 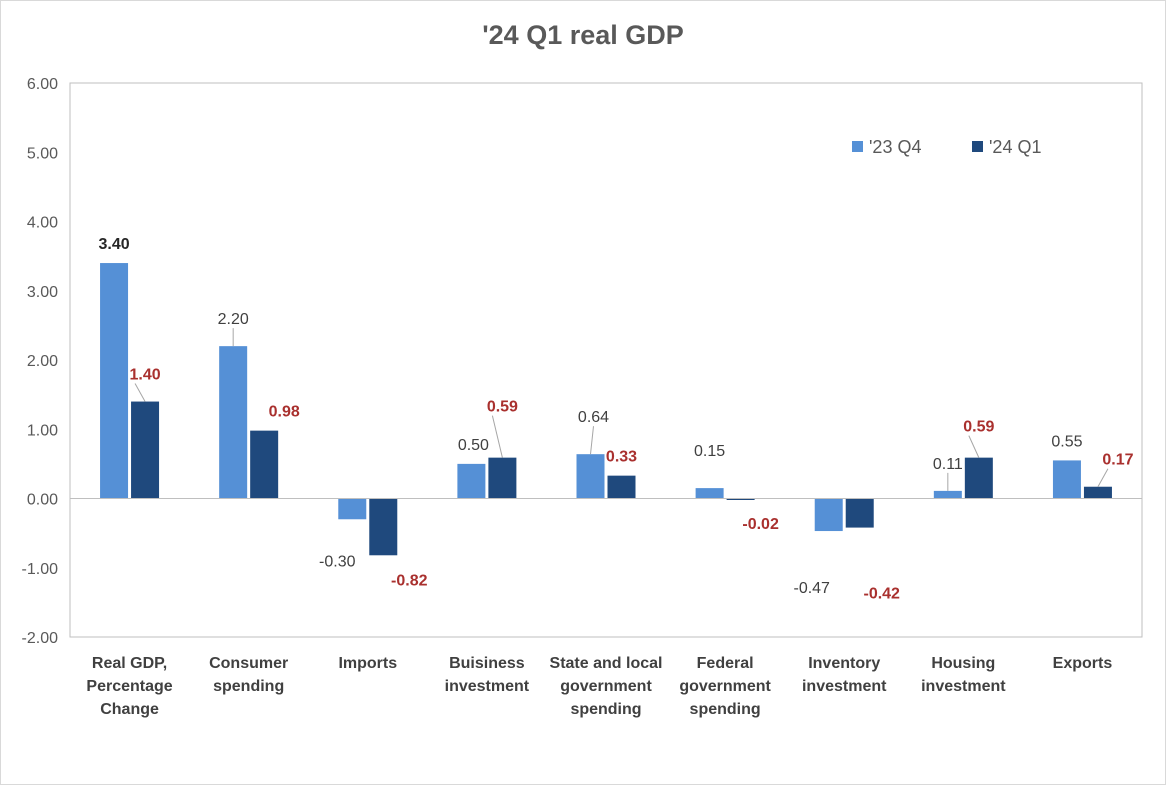 What do you see at coordinates (1015, 147) in the screenshot?
I see `legend-label: '24 Q1` at bounding box center [1015, 147].